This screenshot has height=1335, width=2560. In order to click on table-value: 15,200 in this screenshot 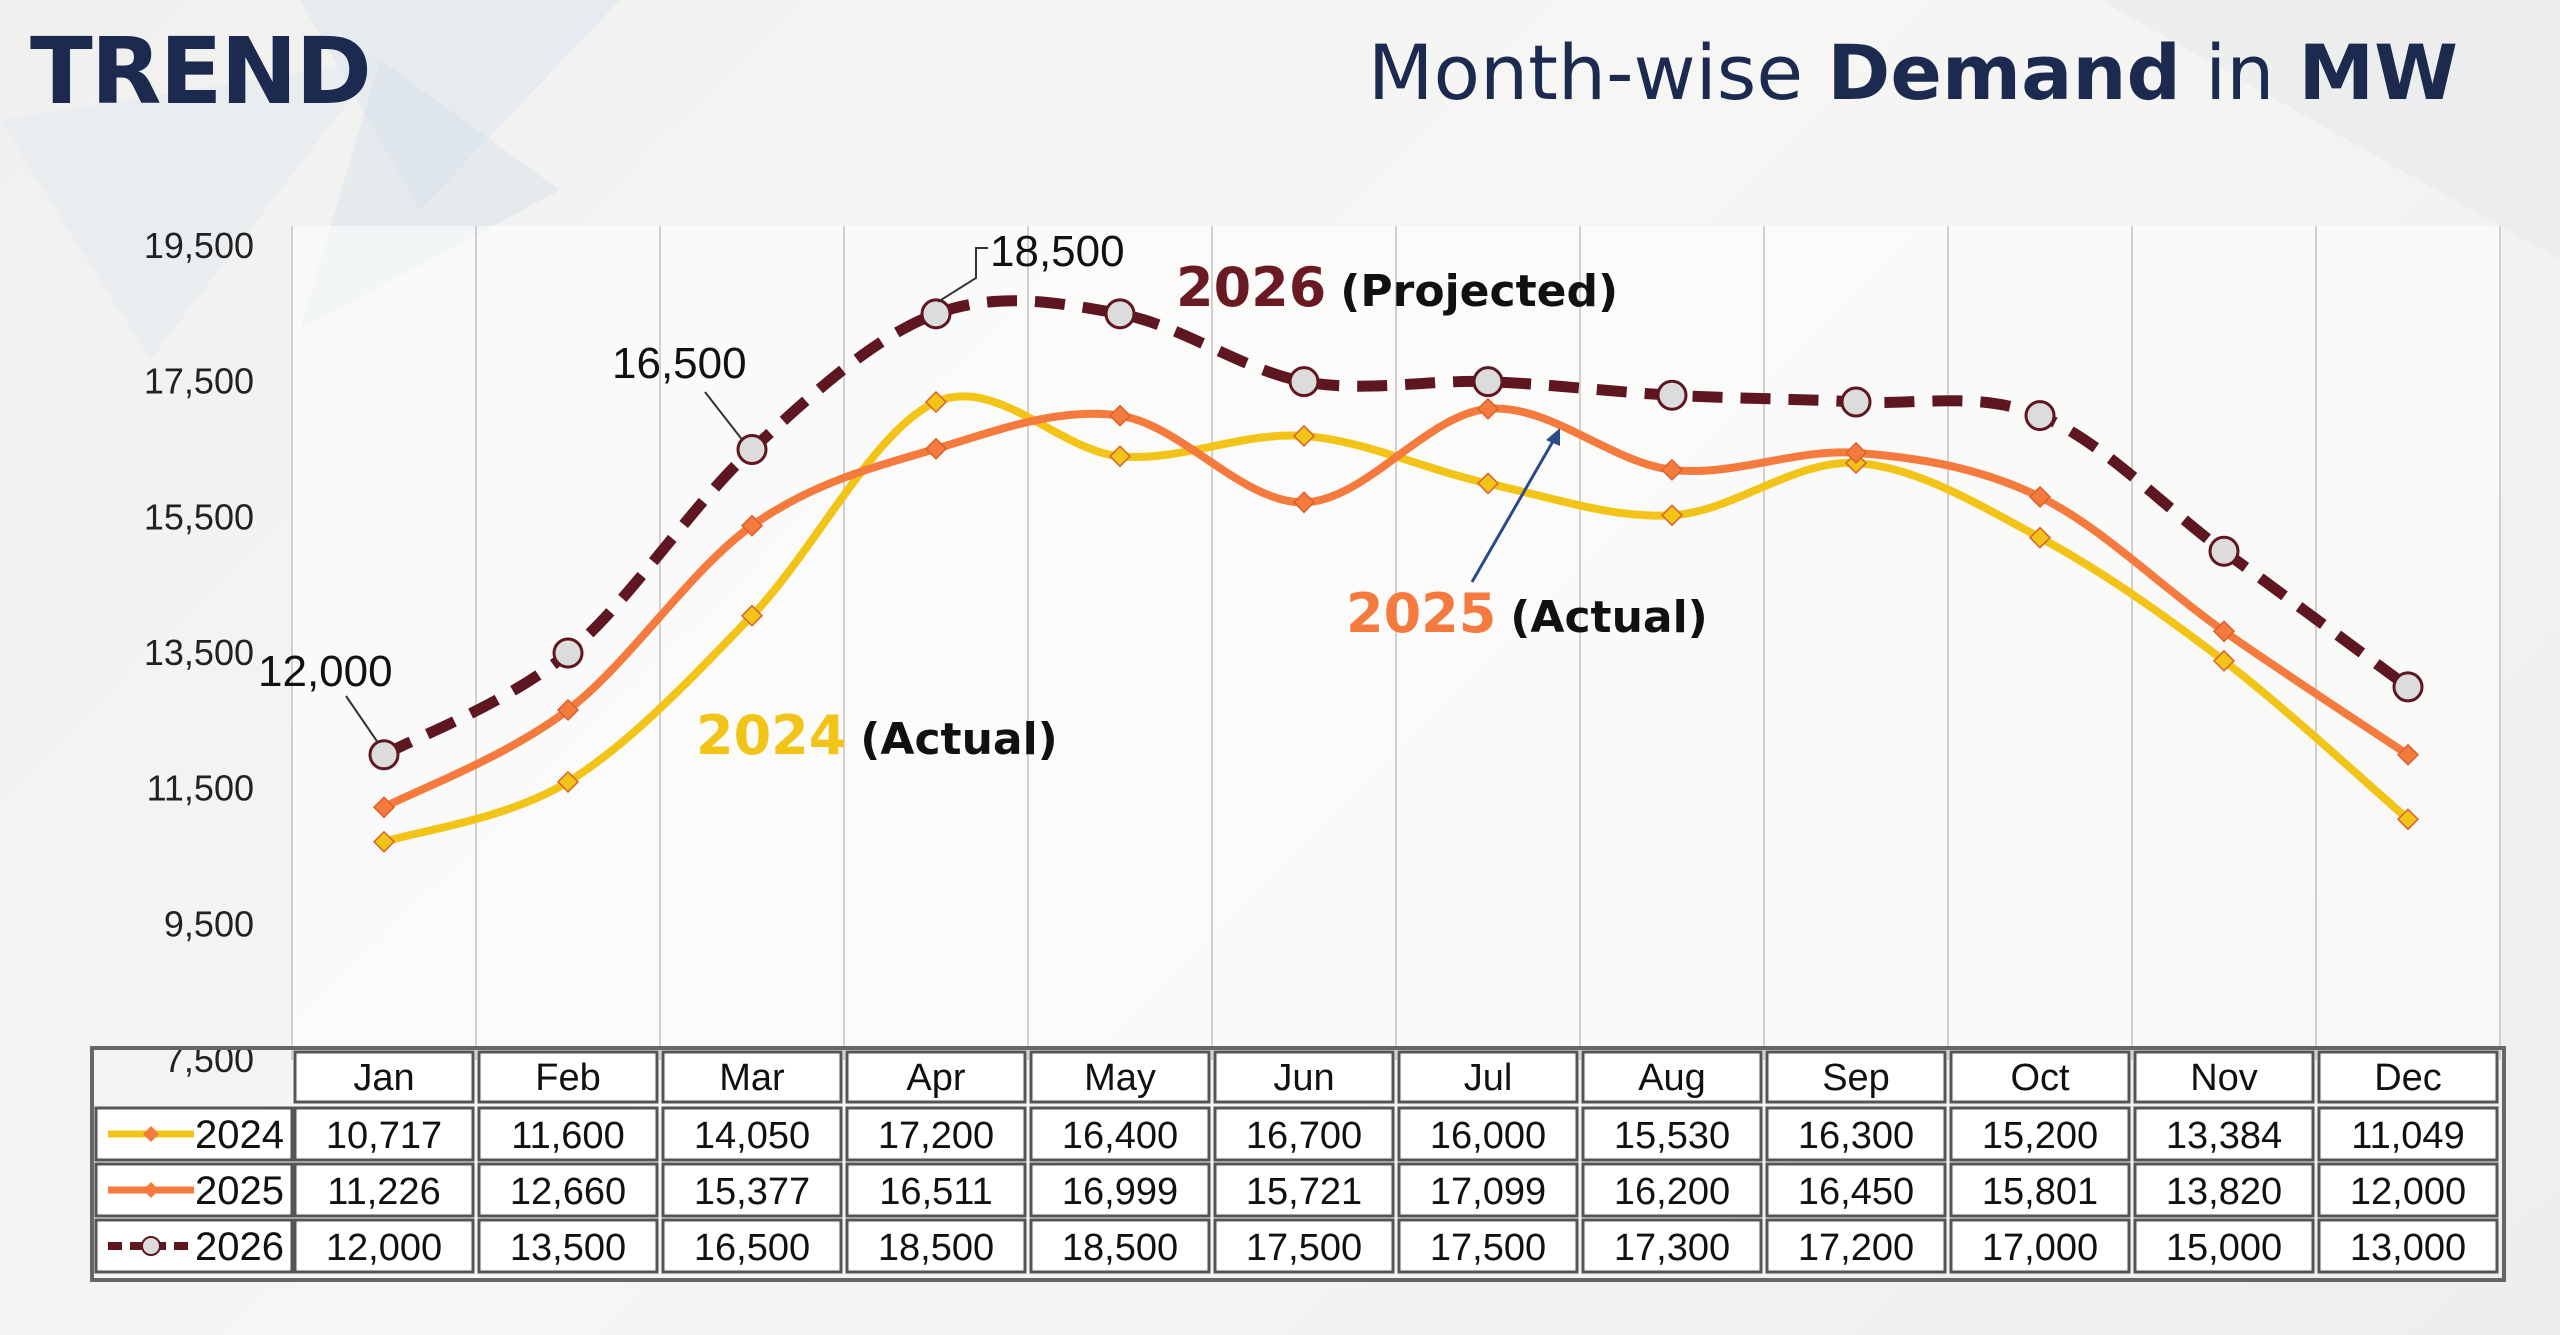, I will do `click(2040, 1136)`.